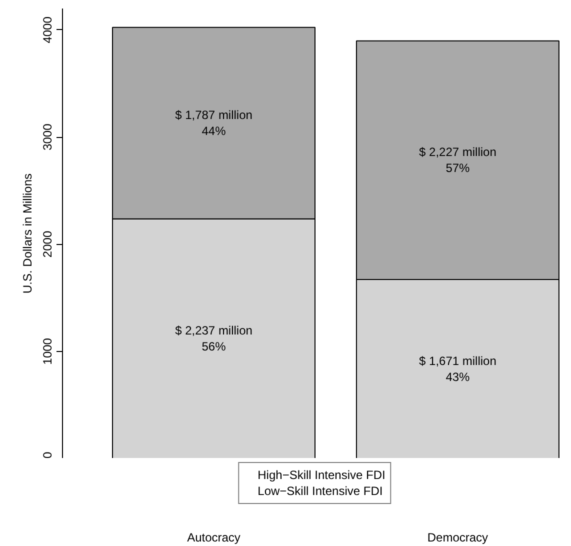 This screenshot has height=546, width=571. Describe the element at coordinates (47, 244) in the screenshot. I see `y-tick-label: 2000` at that location.